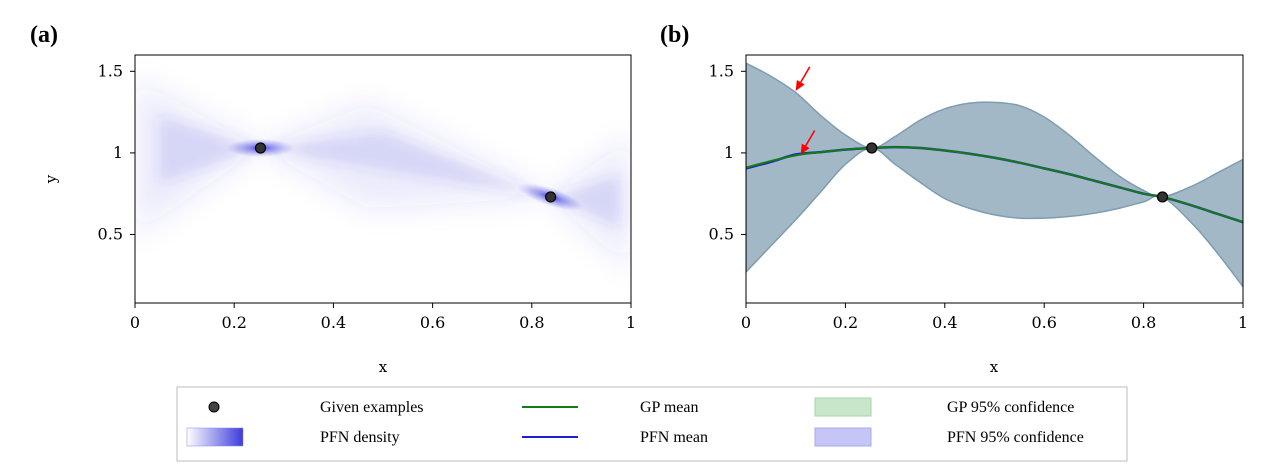 The image size is (1261, 469). I want to click on panel-a-xtick-label: 1, so click(631, 322).